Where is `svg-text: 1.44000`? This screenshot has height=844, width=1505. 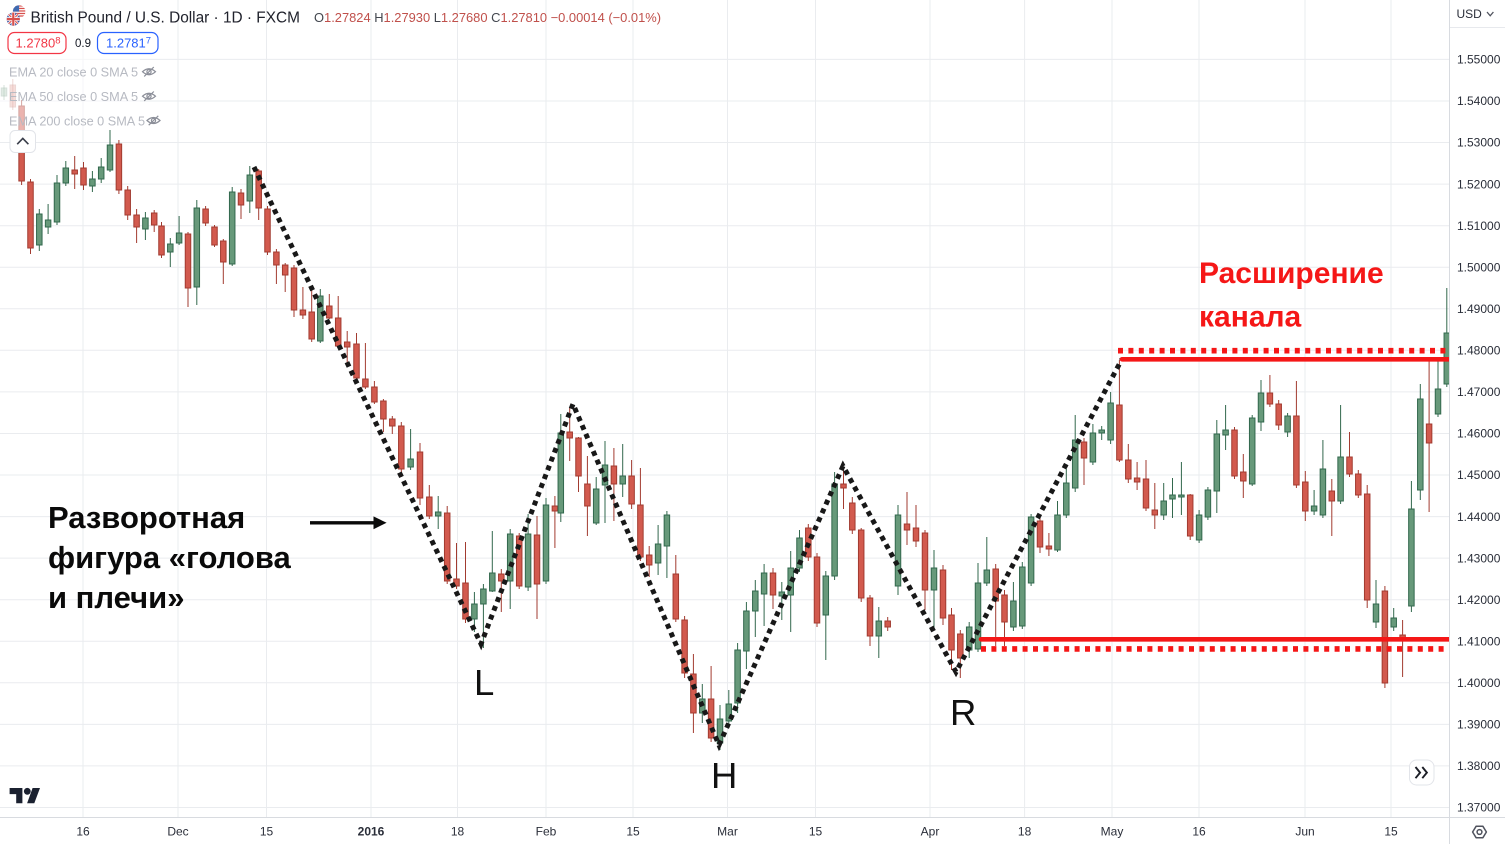
svg-text: 1.44000 is located at coordinates (1479, 517).